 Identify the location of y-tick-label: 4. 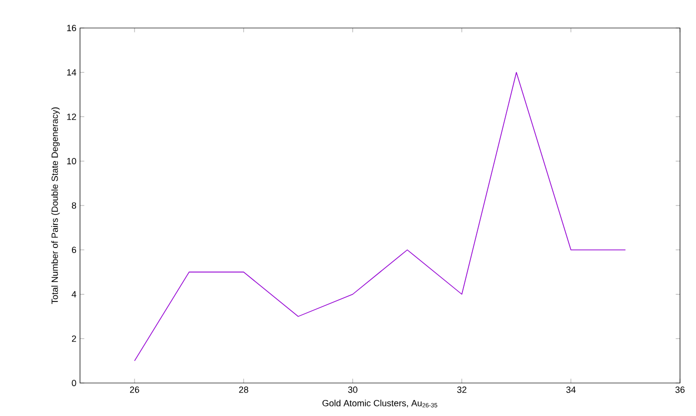
(74, 294).